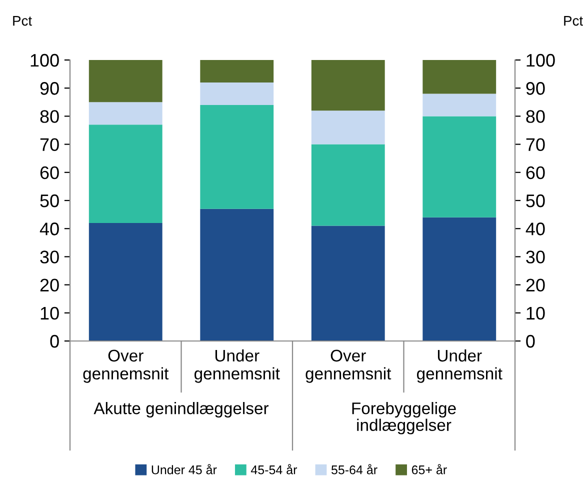 This screenshot has width=583, height=488. What do you see at coordinates (49, 285) in the screenshot?
I see `y-tick-label: 20` at bounding box center [49, 285].